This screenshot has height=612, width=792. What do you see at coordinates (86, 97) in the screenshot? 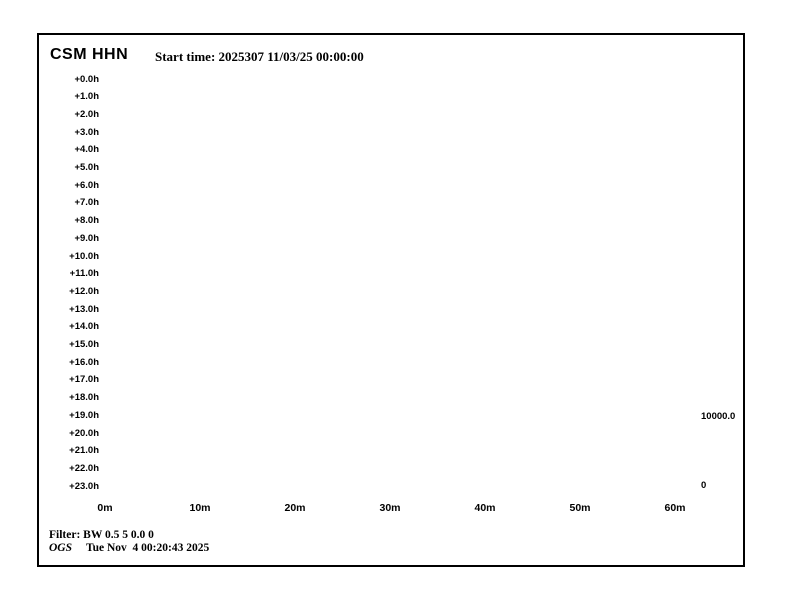
I see `hour-label: +1.0h` at bounding box center [86, 97].